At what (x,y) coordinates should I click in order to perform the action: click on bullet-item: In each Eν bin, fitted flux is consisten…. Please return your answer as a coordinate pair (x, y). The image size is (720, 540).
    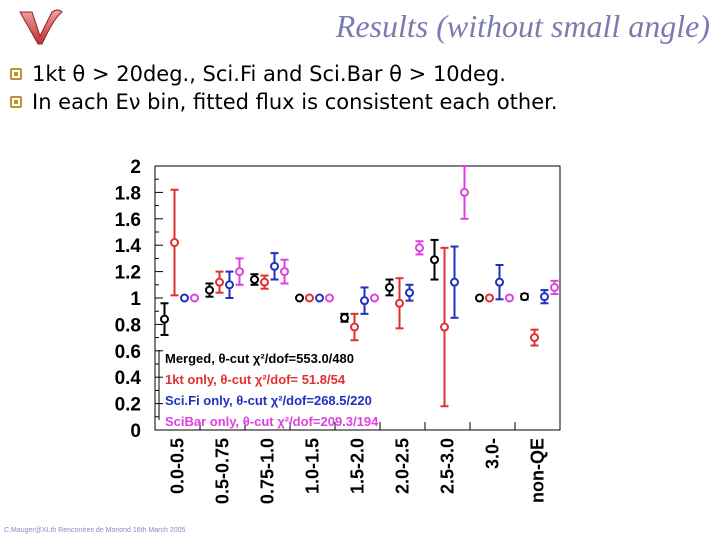
    Looking at the image, I should click on (360, 102).